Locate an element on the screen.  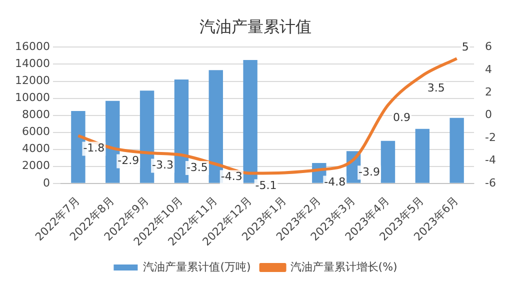
y2-tick-label: -4 is located at coordinates (490, 160).